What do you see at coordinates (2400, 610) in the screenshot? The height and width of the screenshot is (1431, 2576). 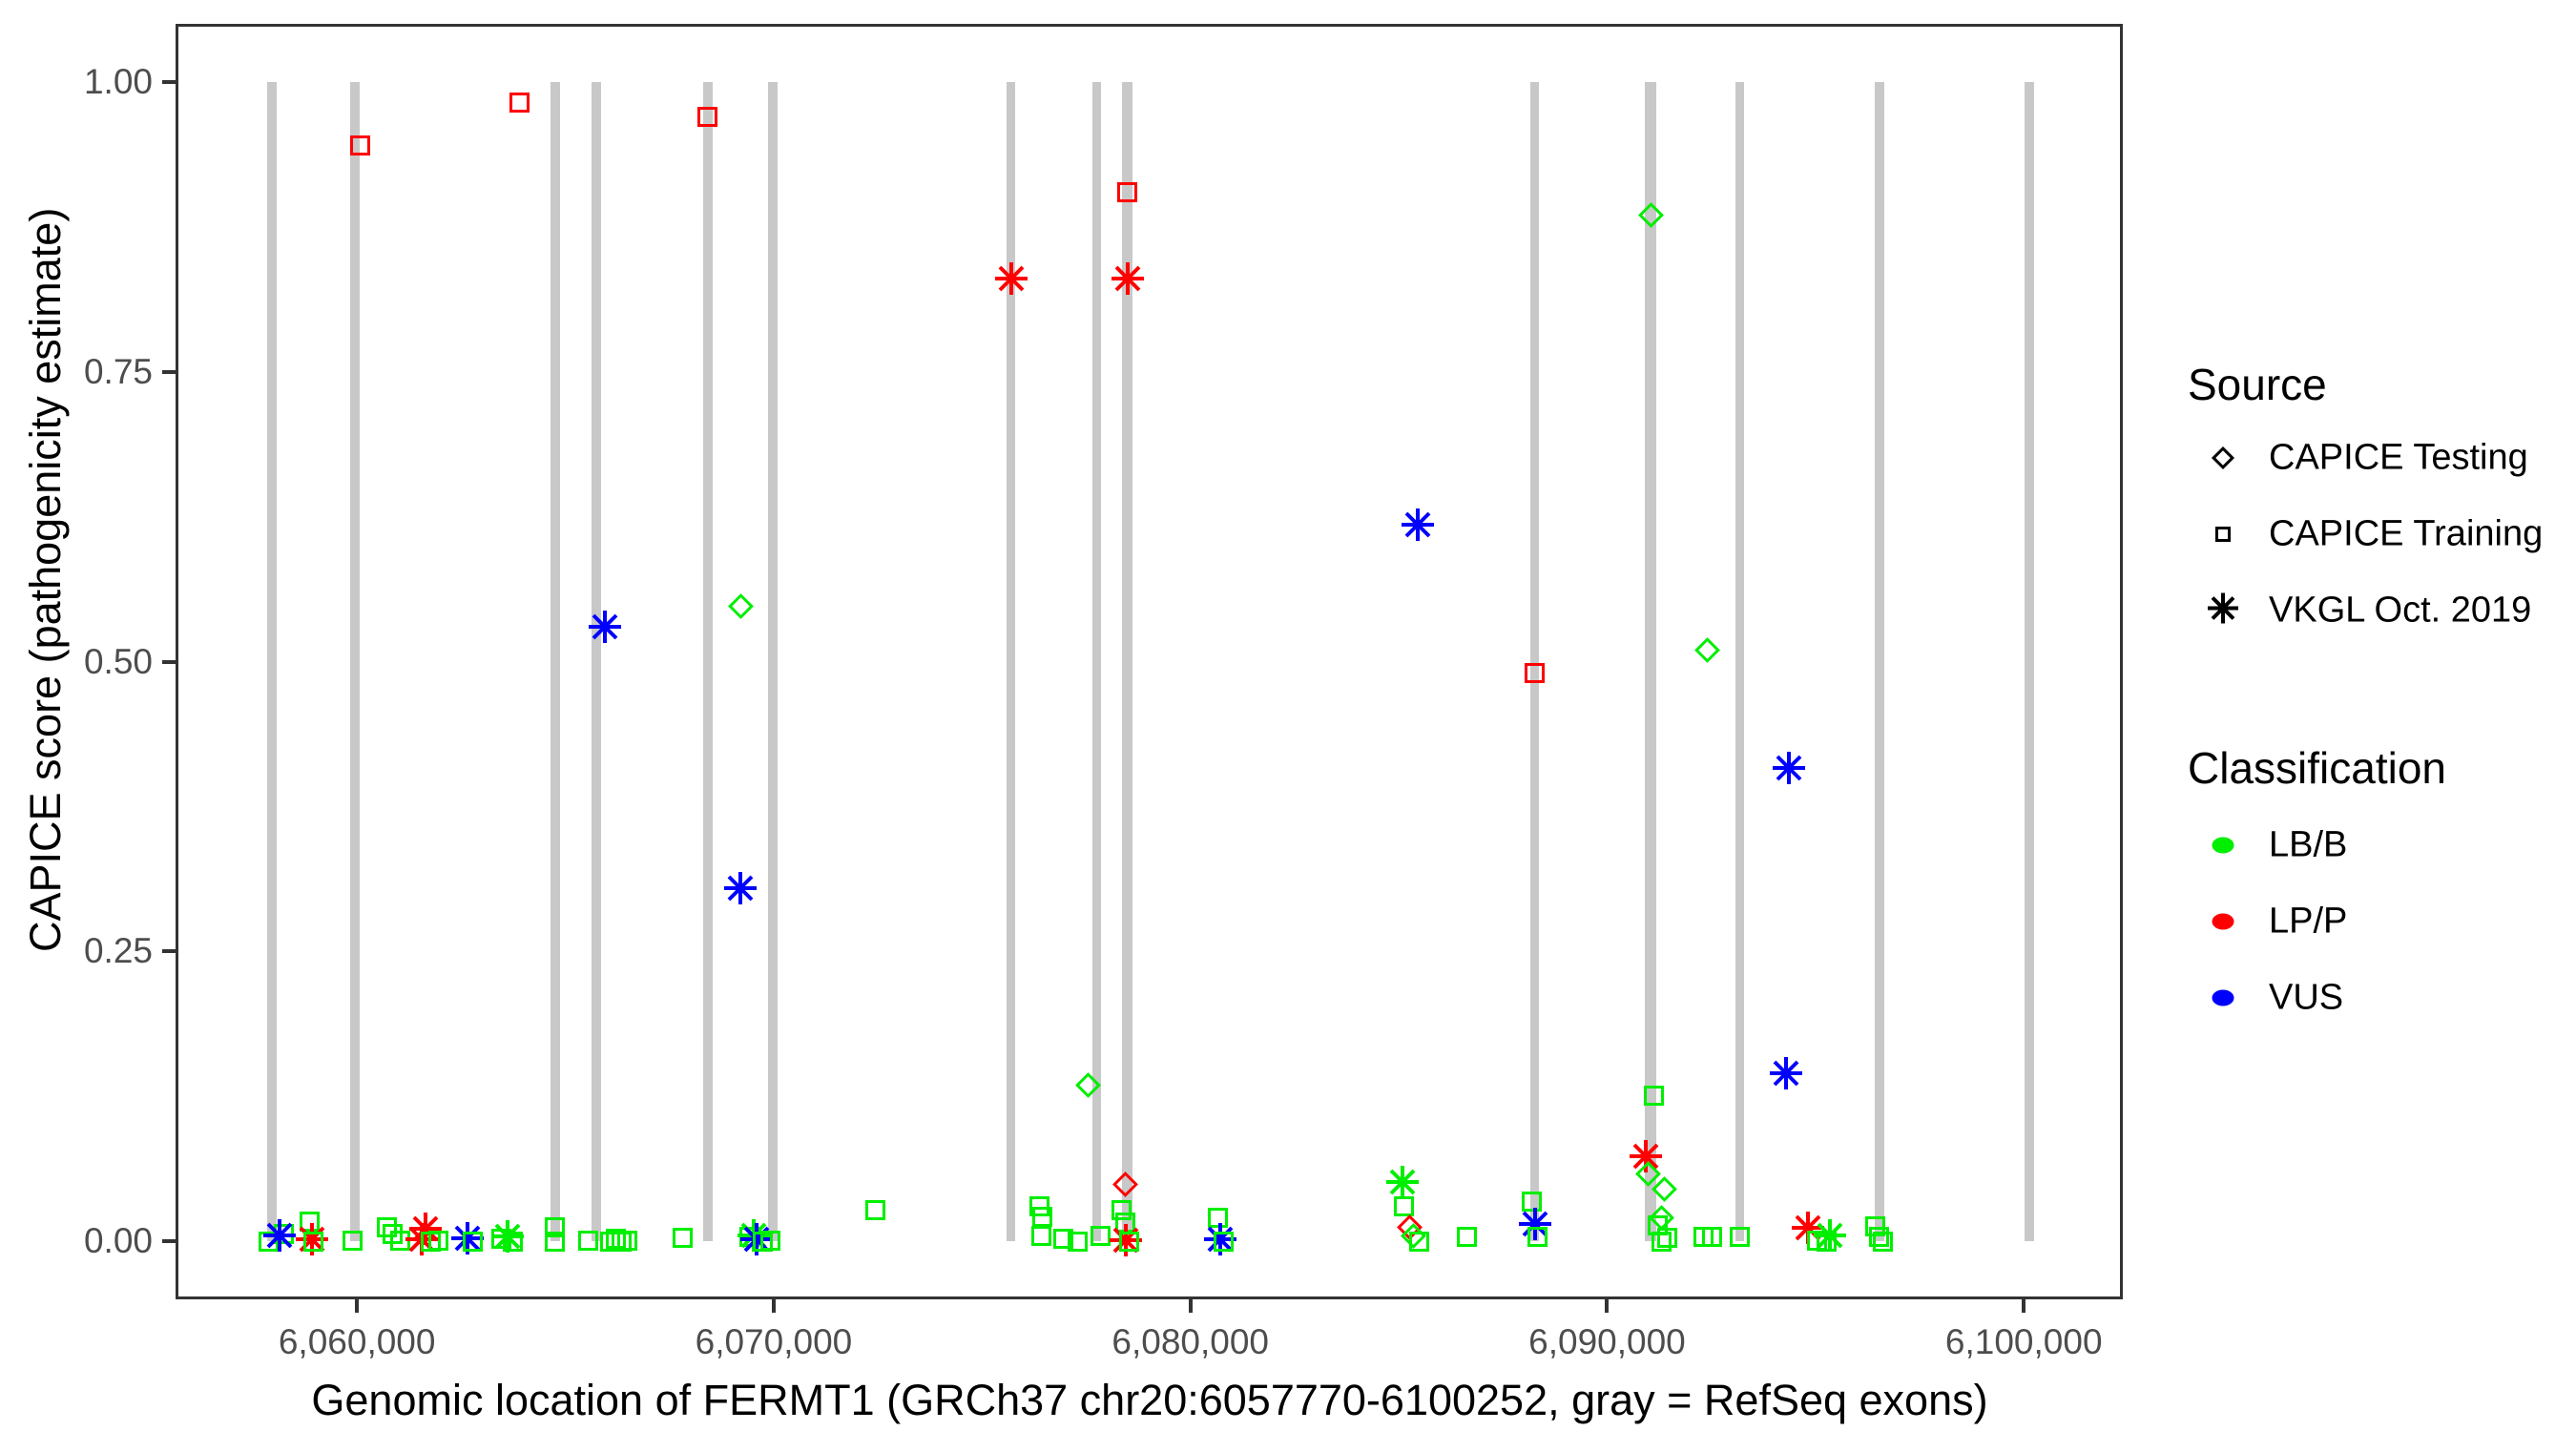 I see `legend-item-label: VKGL Oct. 2019` at bounding box center [2400, 610].